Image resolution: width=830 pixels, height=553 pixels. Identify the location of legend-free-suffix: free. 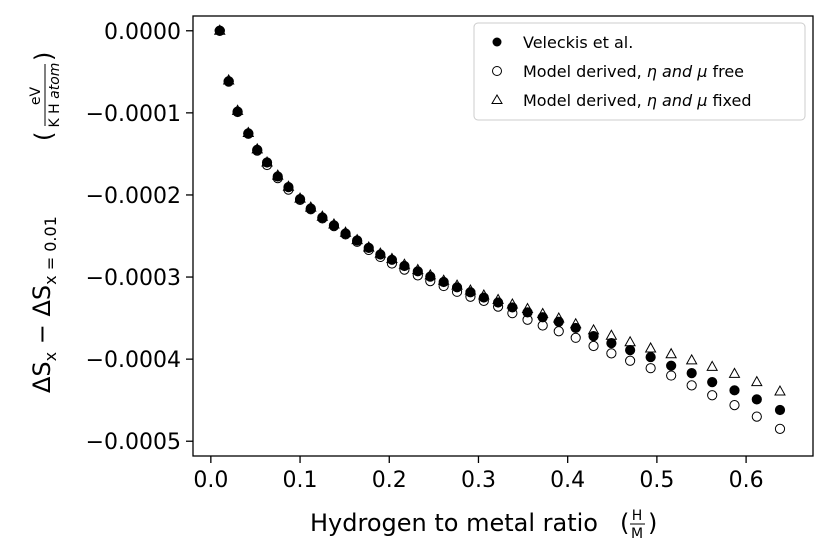
(725, 71).